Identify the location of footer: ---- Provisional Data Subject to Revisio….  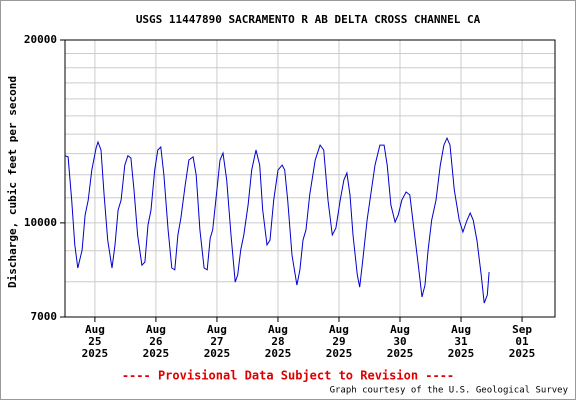
(288, 376).